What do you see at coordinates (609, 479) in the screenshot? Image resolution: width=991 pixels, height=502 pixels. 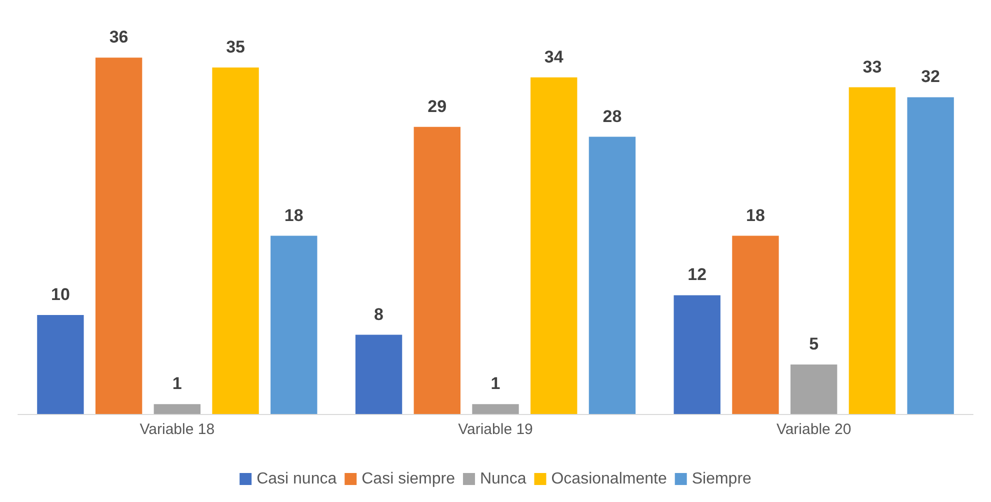 I see `legend-label: Ocasionalmente` at bounding box center [609, 479].